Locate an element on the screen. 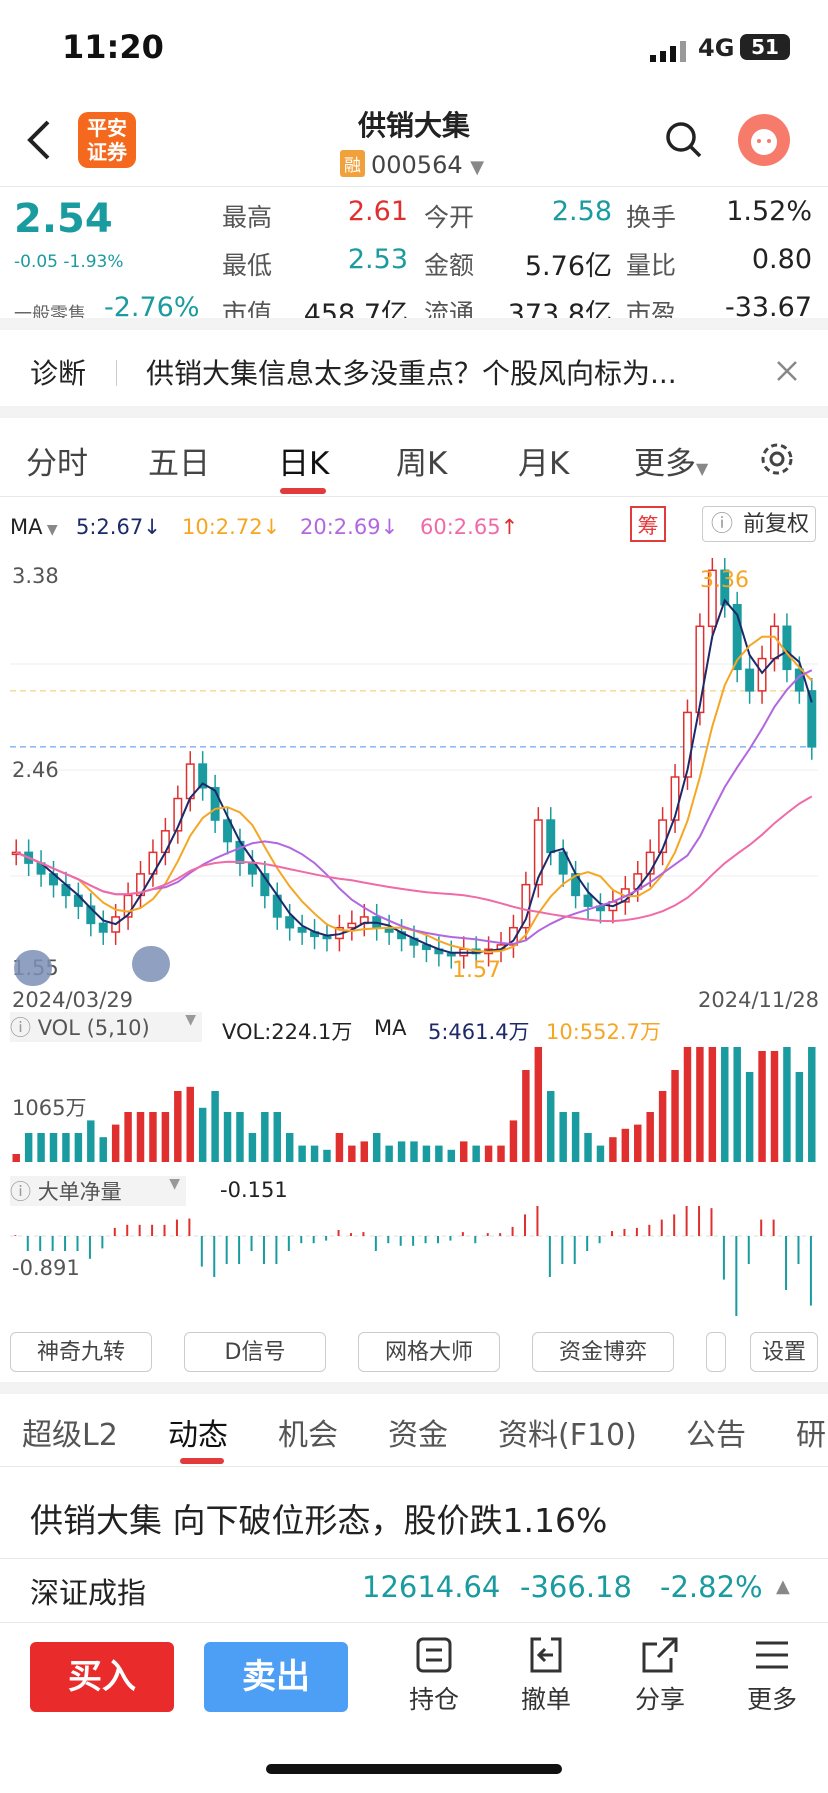  tab-more: 更多▼ is located at coordinates (671, 460).